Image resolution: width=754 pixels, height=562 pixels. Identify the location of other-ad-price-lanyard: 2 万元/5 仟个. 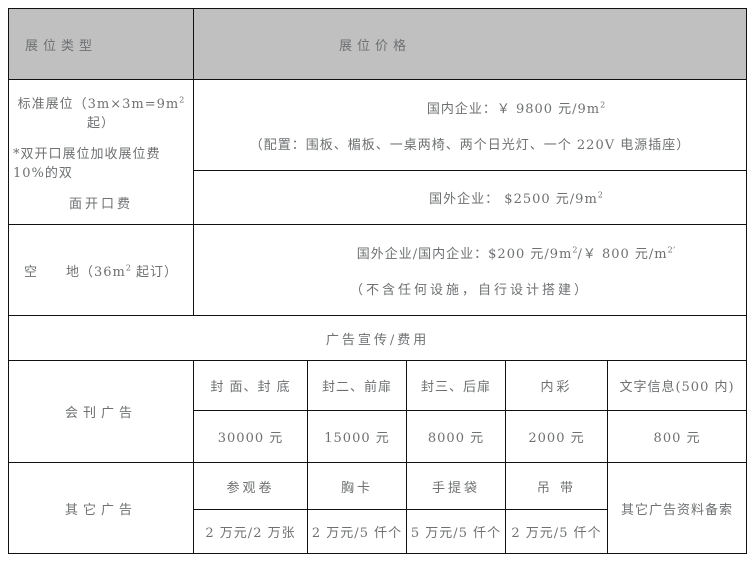
(556, 531).